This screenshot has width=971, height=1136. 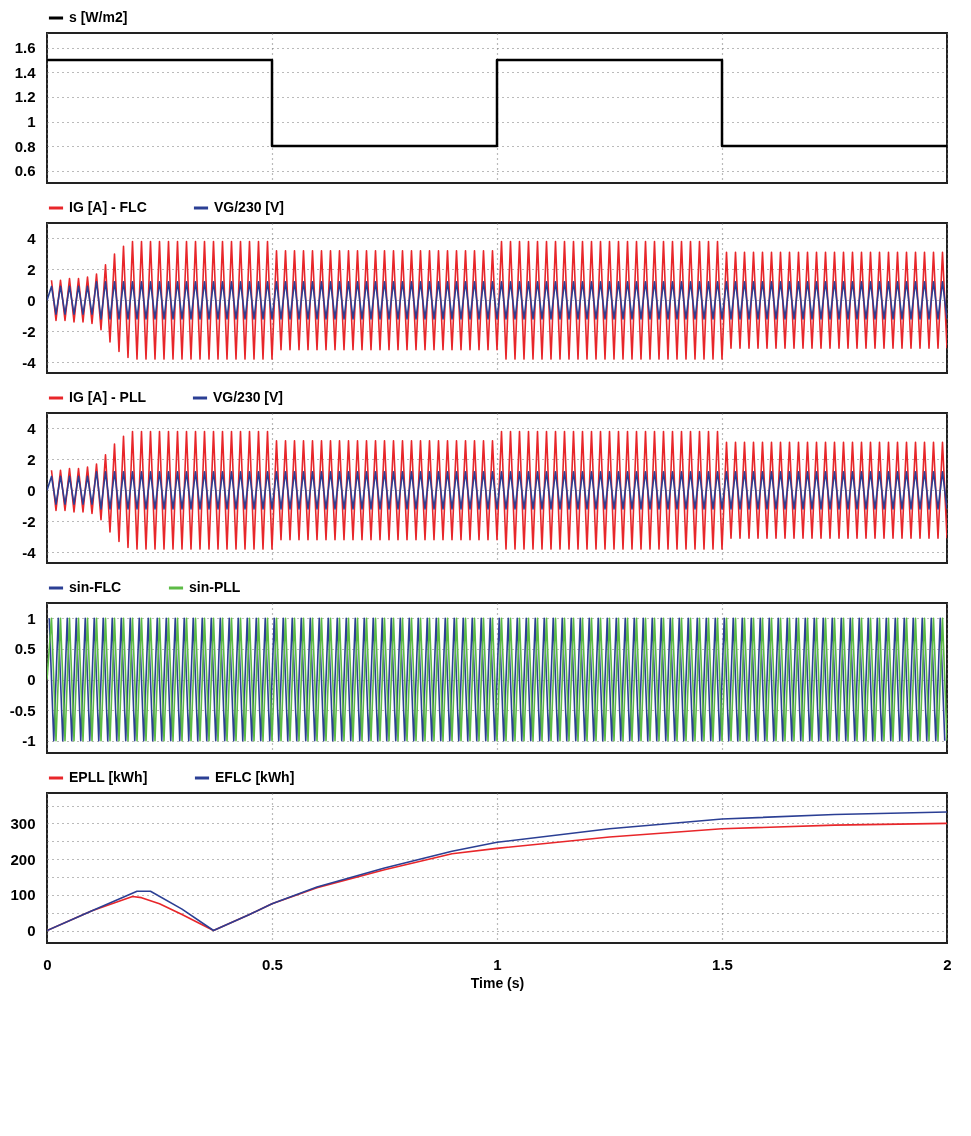 What do you see at coordinates (722, 964) in the screenshot?
I see `x-tick-label: 1.5` at bounding box center [722, 964].